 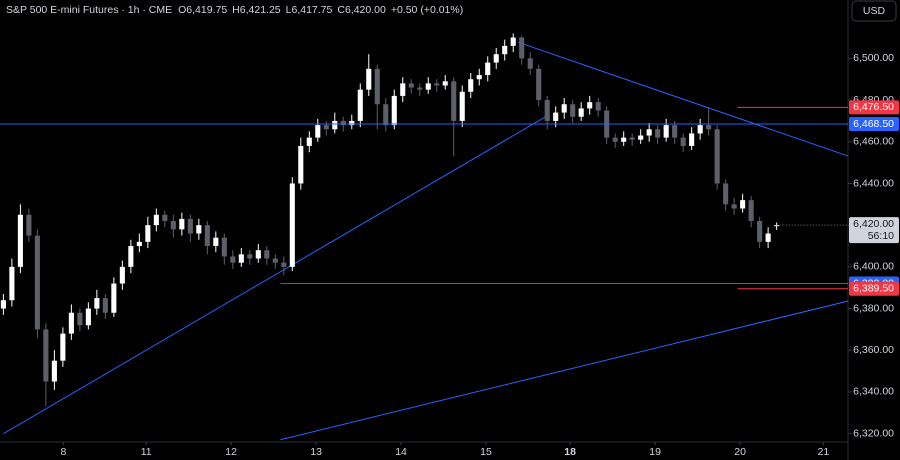 I want to click on x-tick-label: 13, so click(x=316, y=452).